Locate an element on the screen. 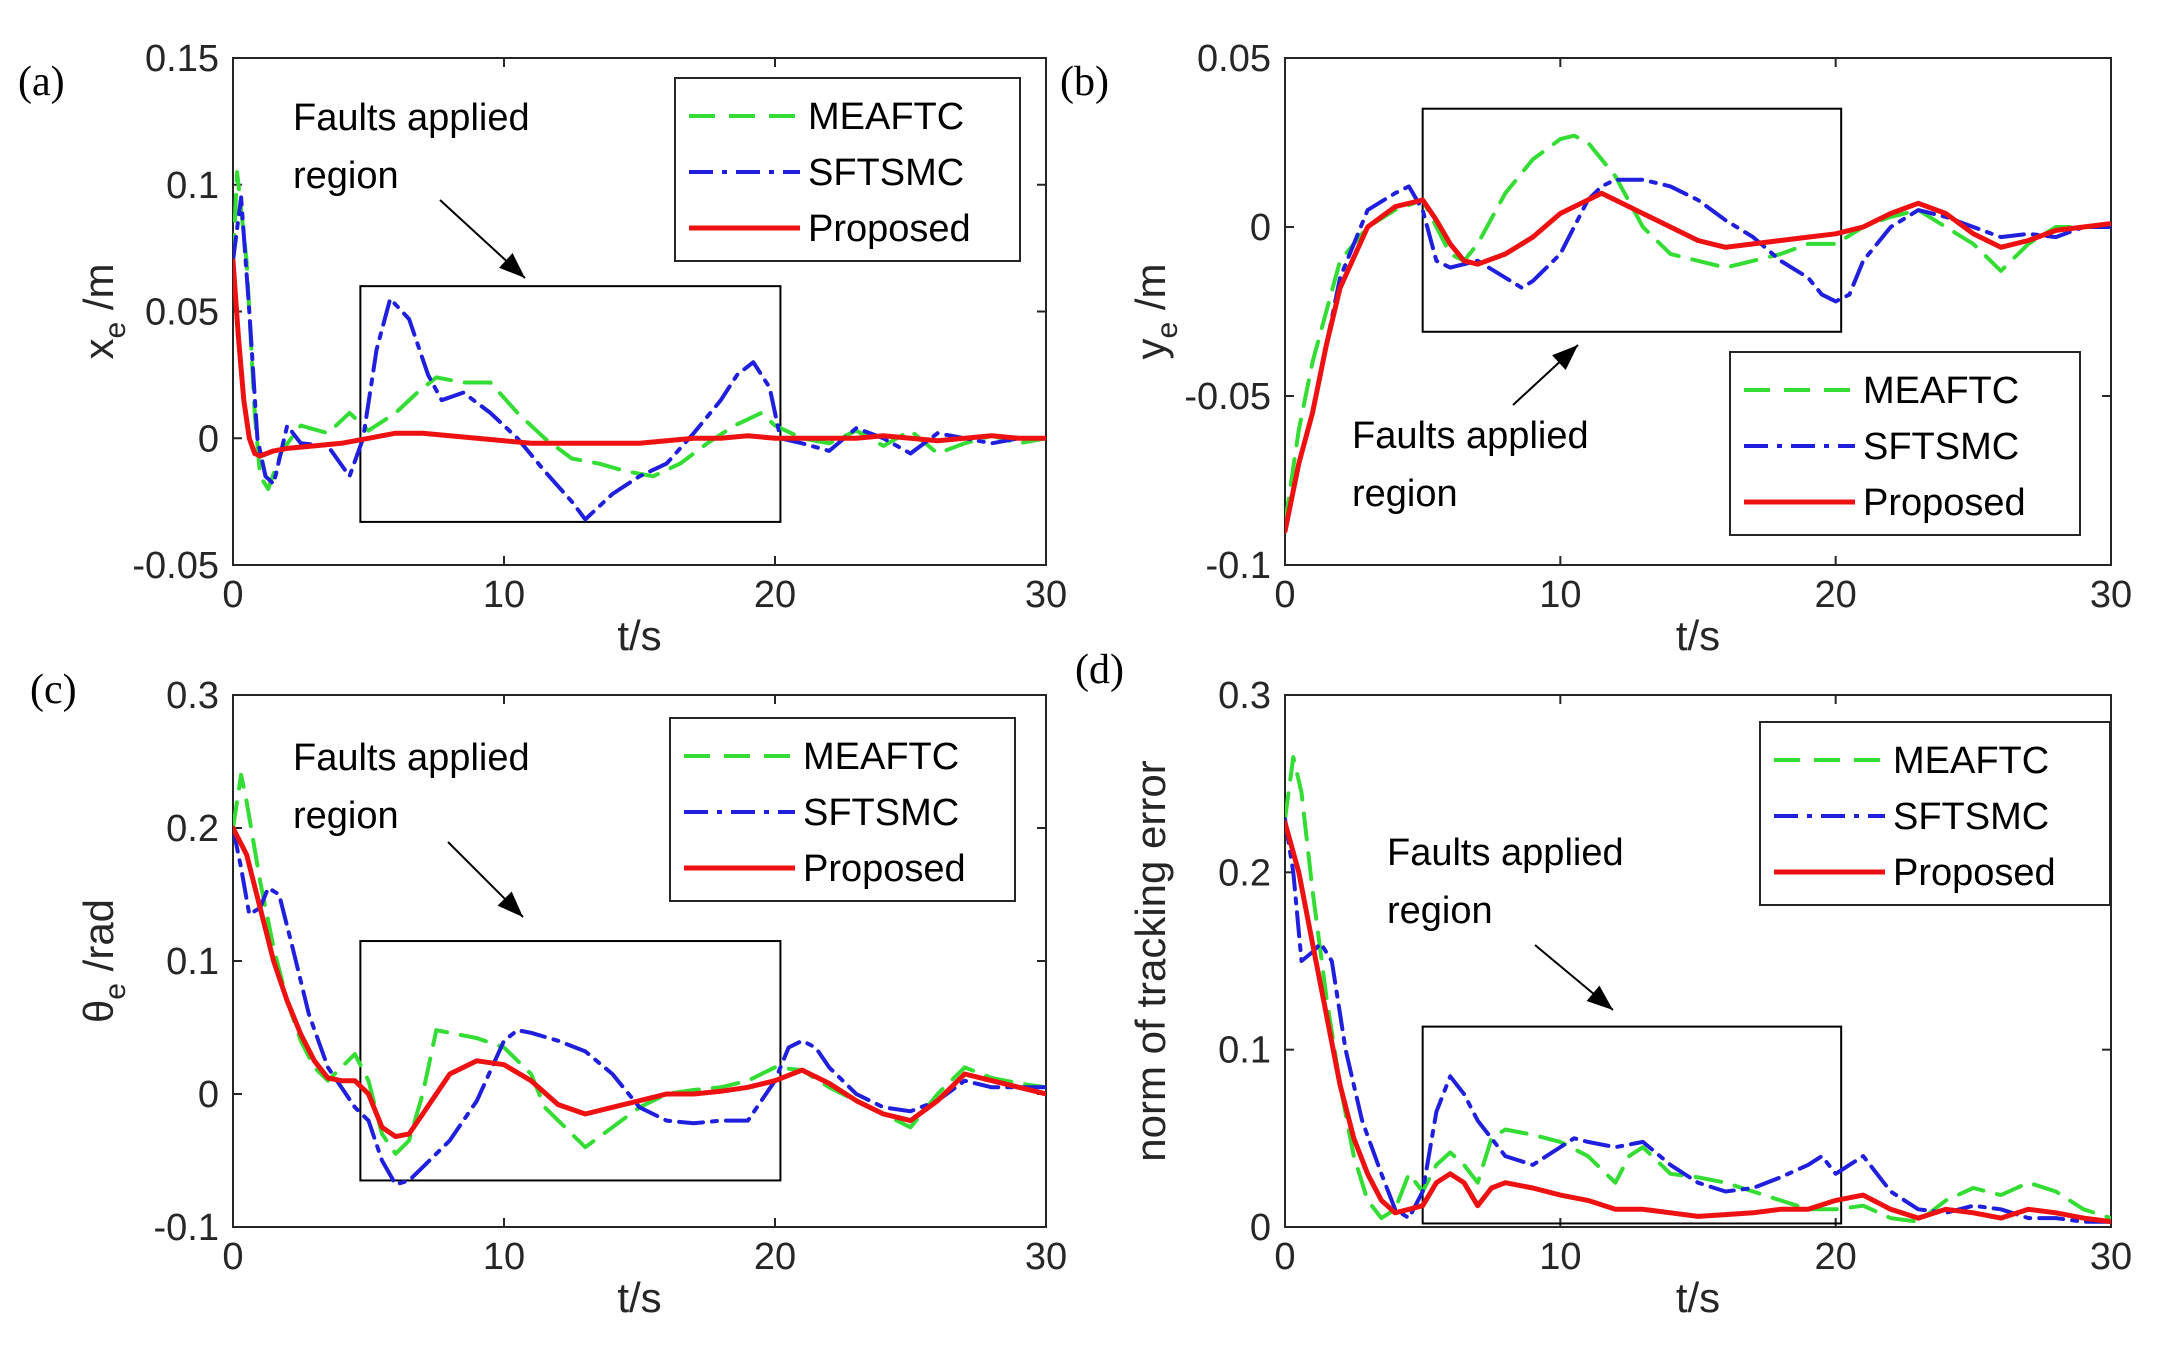 The width and height of the screenshot is (2168, 1350). y-axis-label-unit: /rad is located at coordinates (98, 941).